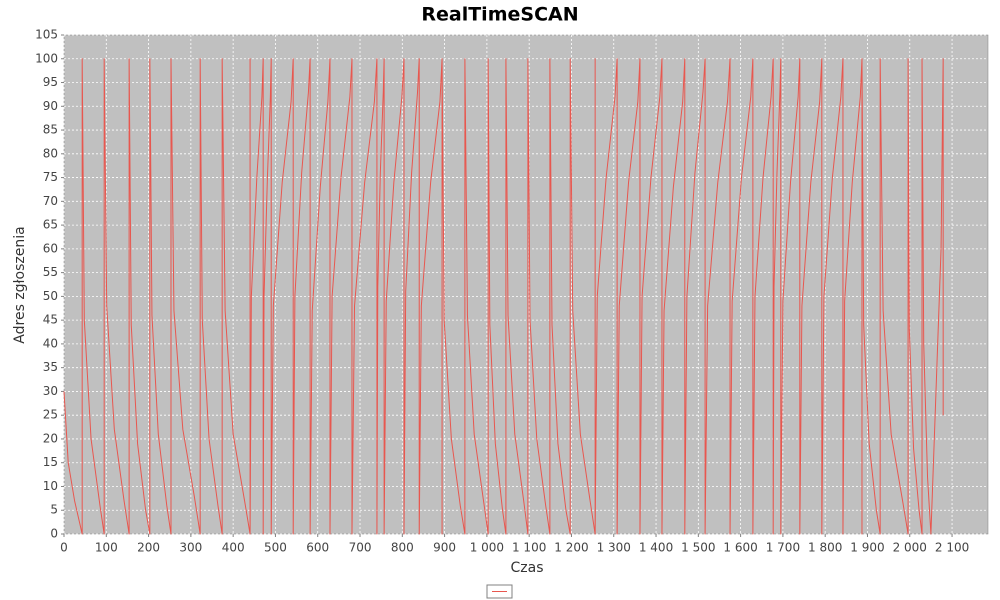 This screenshot has height=600, width=1000. Describe the element at coordinates (54, 534) in the screenshot. I see `y-tick-label: 0` at that location.